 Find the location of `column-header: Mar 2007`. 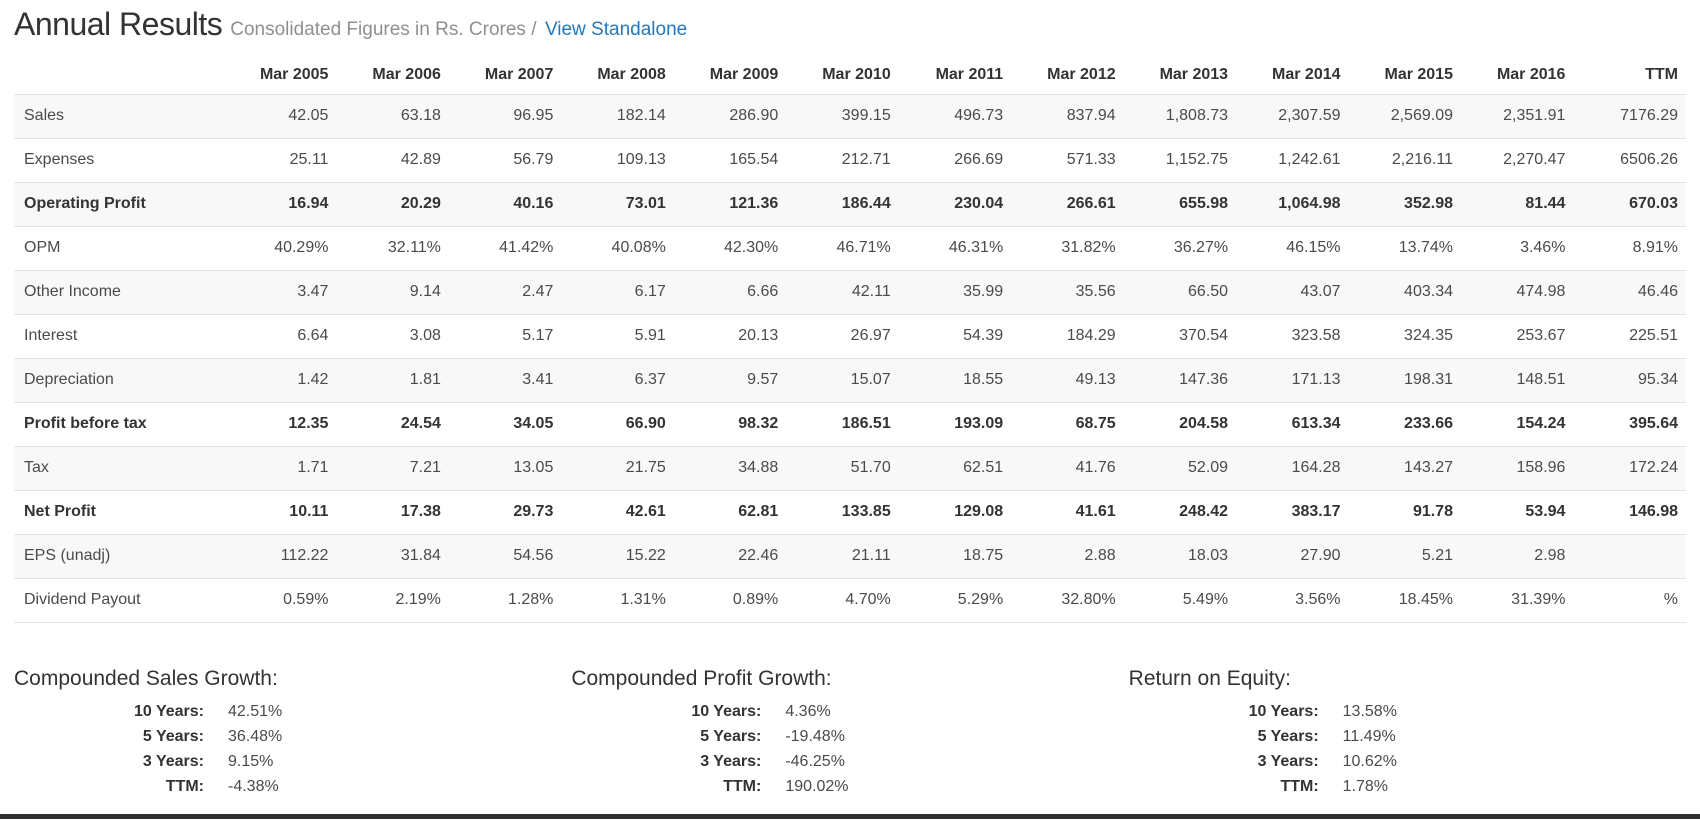

column-header: Mar 2007 is located at coordinates (505, 76).